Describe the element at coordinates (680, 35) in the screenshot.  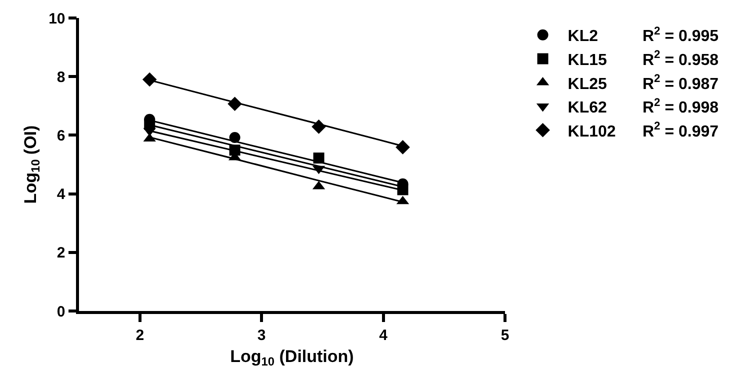
I see `text: R$^{2}$ = 0.995` at that location.